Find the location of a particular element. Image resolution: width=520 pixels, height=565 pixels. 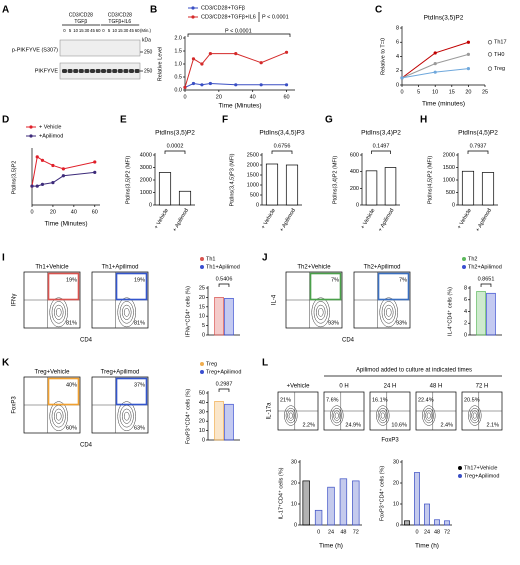

lane-label: 5 is located at coordinates (109, 30).